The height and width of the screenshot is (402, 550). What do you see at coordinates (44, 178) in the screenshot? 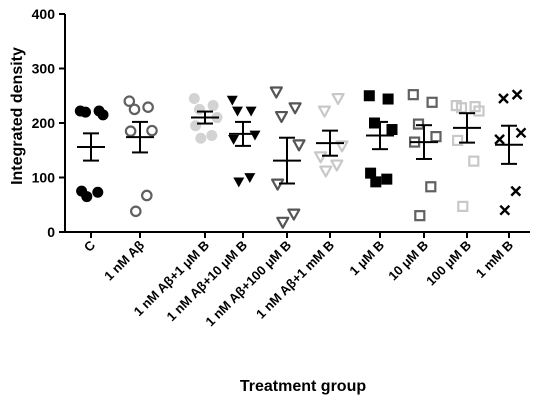
I see `y-tick-label: 100` at bounding box center [44, 178].